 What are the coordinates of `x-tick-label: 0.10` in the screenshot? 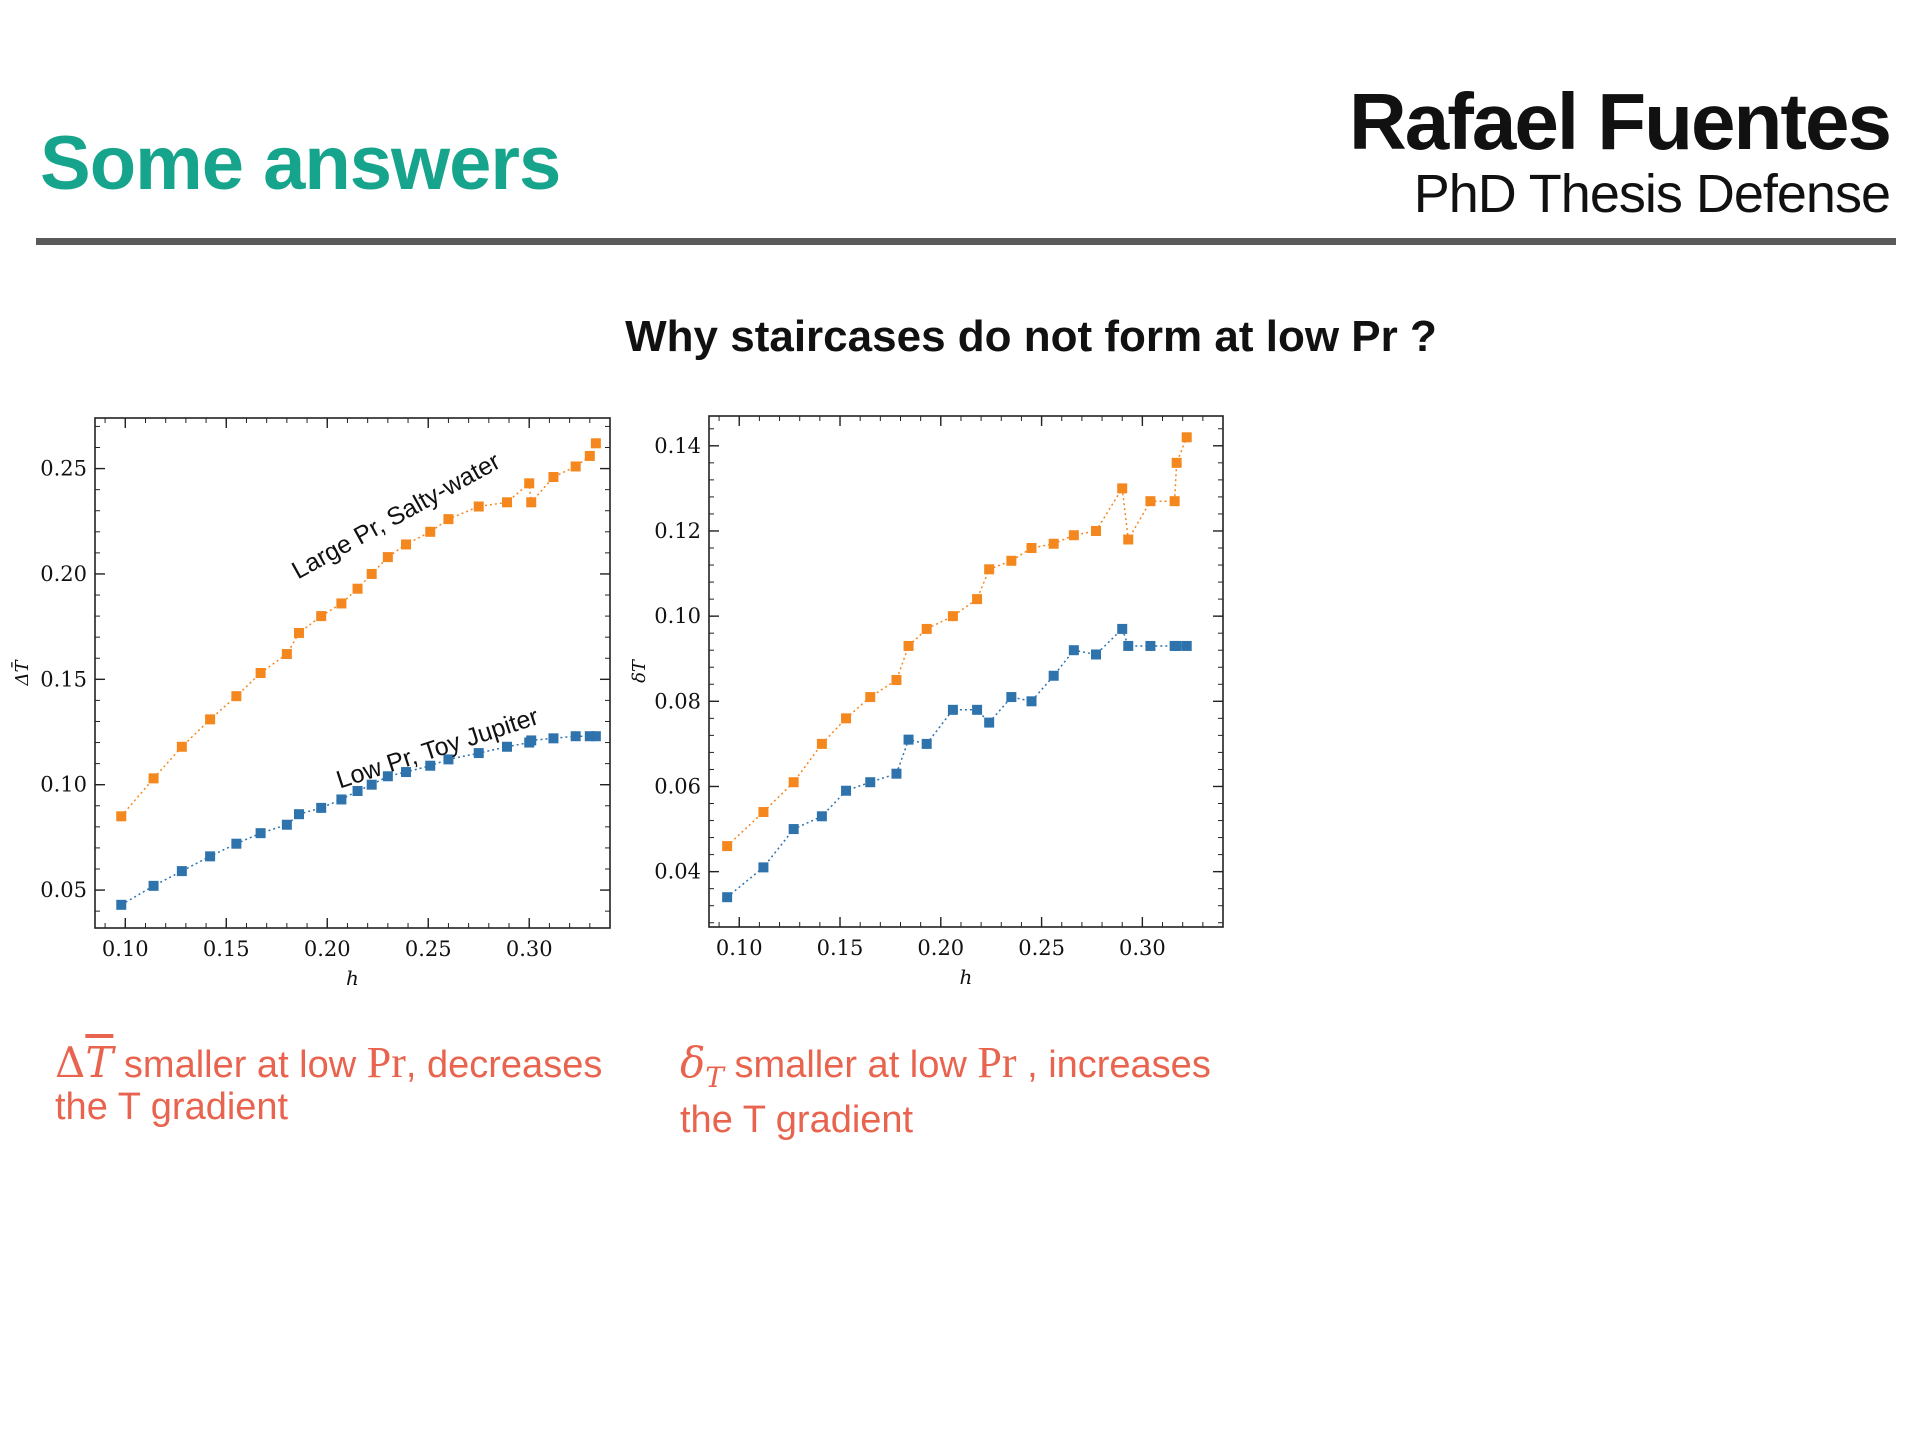 It's located at (125, 949).